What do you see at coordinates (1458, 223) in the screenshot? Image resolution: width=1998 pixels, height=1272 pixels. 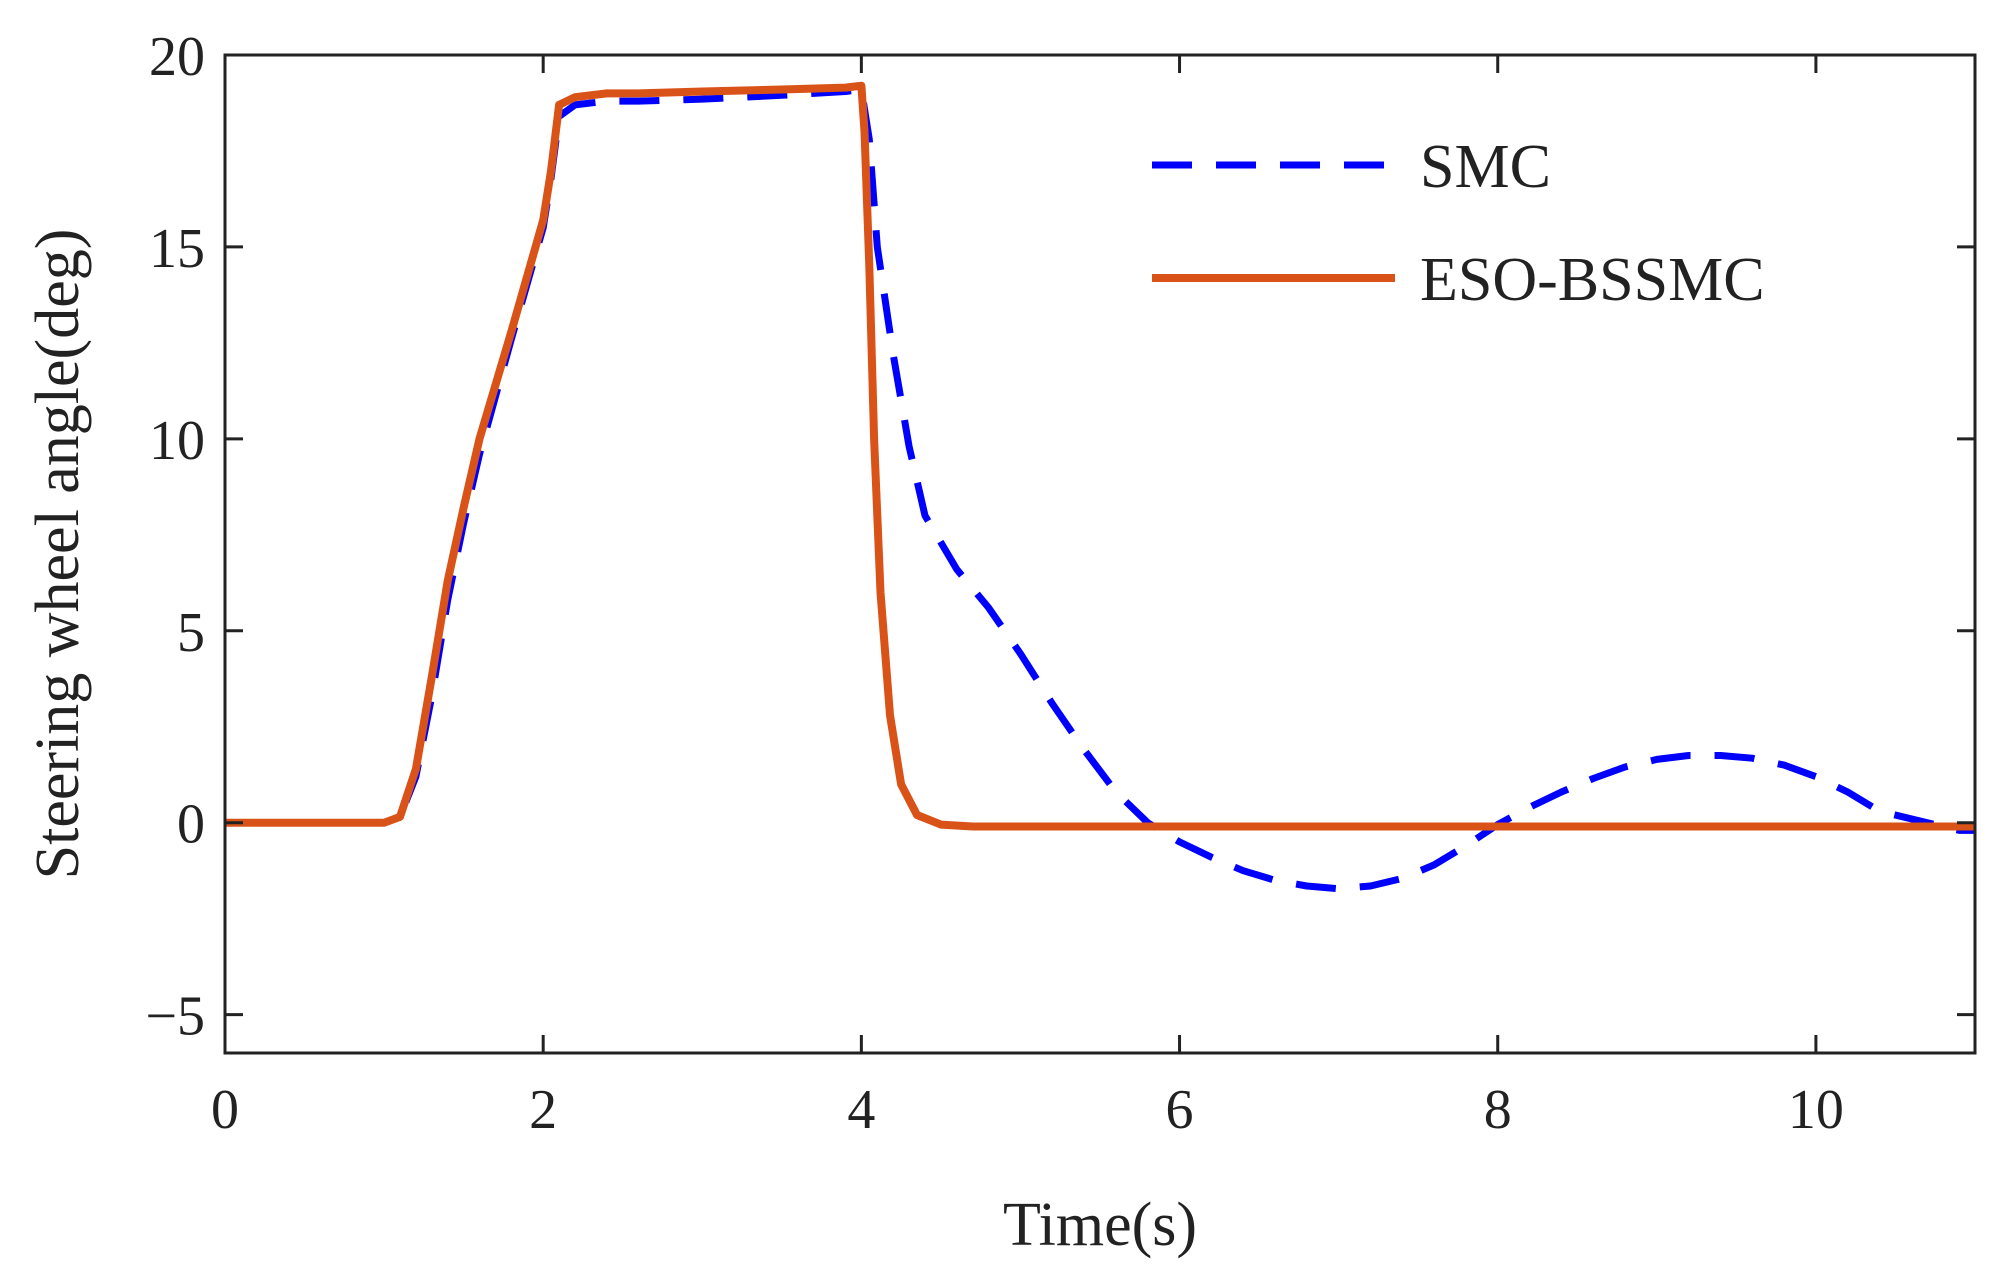 I see `legend: SMC ESO-BSSMC` at bounding box center [1458, 223].